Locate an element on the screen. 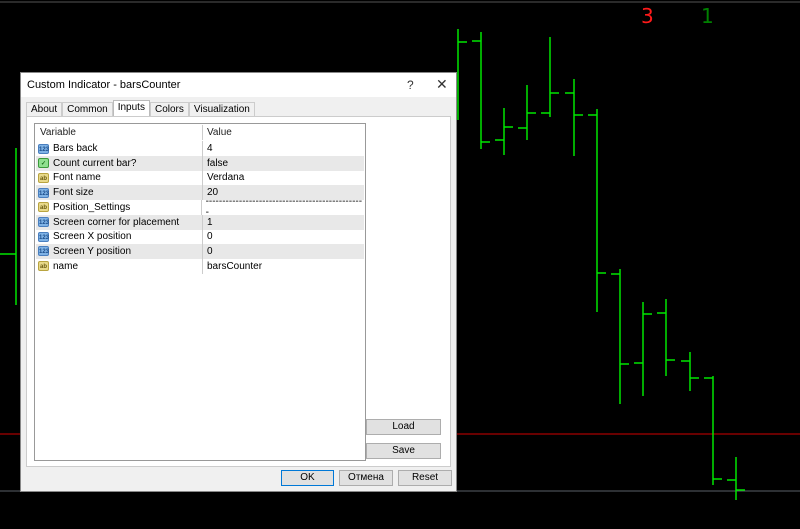 The image size is (800, 529). table-row: ✓ Count current bar? false is located at coordinates (200, 163).